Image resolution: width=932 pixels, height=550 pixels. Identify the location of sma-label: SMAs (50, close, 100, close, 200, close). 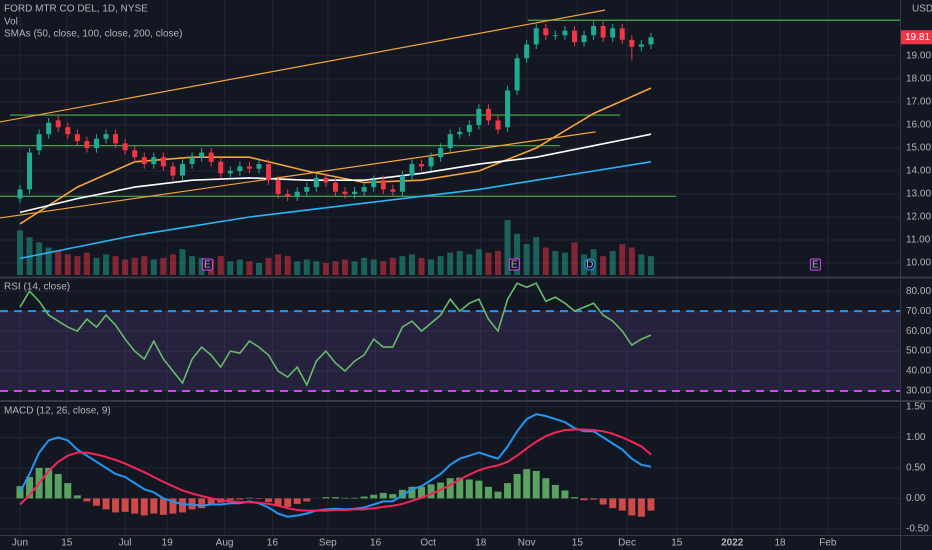
(93, 34).